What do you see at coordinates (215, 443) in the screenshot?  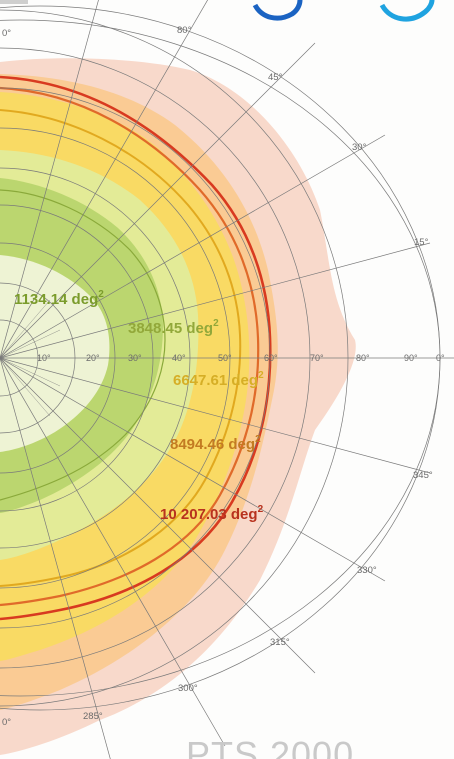 I see `area-label-8494: 8494.46 deg2` at bounding box center [215, 443].